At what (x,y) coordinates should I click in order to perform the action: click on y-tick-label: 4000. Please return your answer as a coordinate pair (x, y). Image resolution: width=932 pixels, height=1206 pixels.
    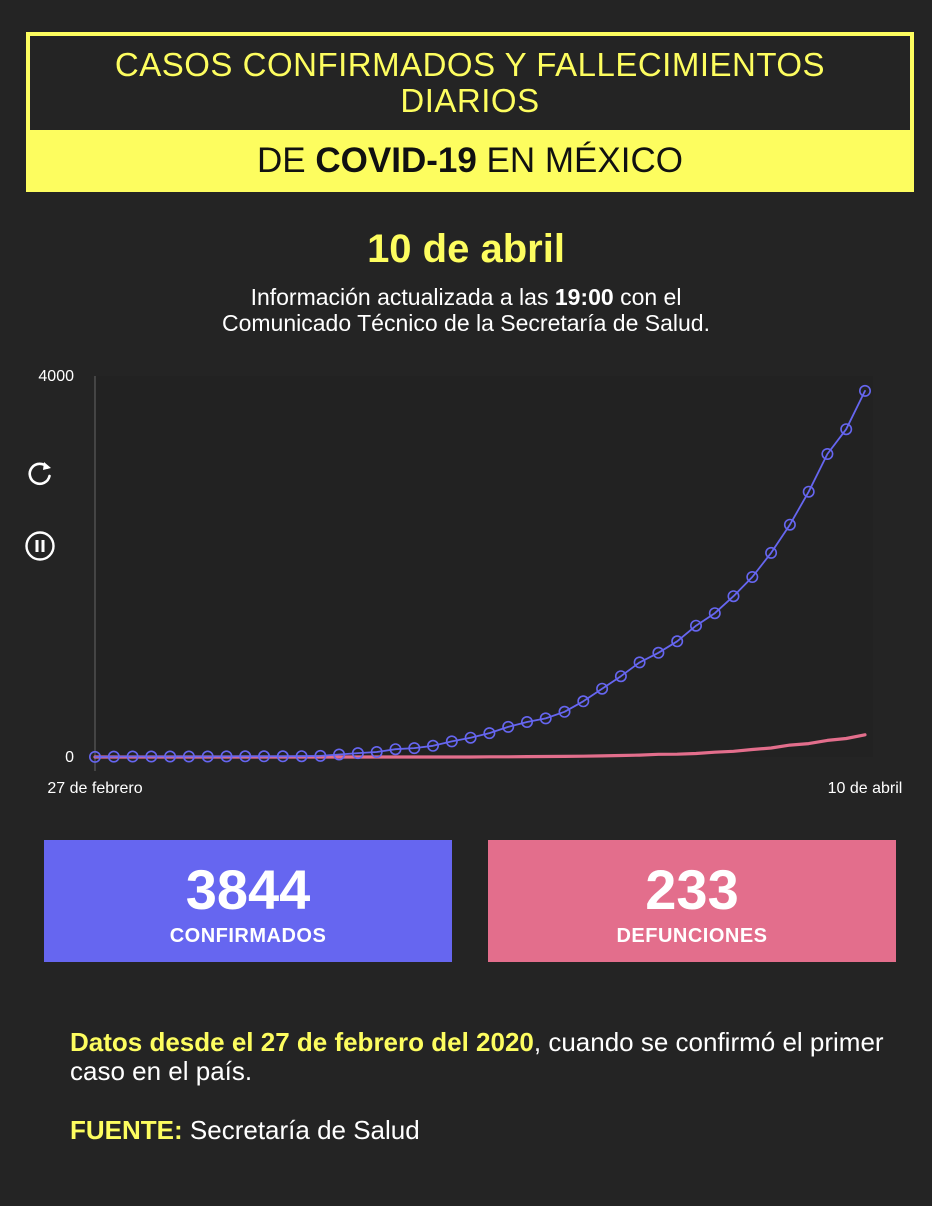
    Looking at the image, I should click on (56, 376).